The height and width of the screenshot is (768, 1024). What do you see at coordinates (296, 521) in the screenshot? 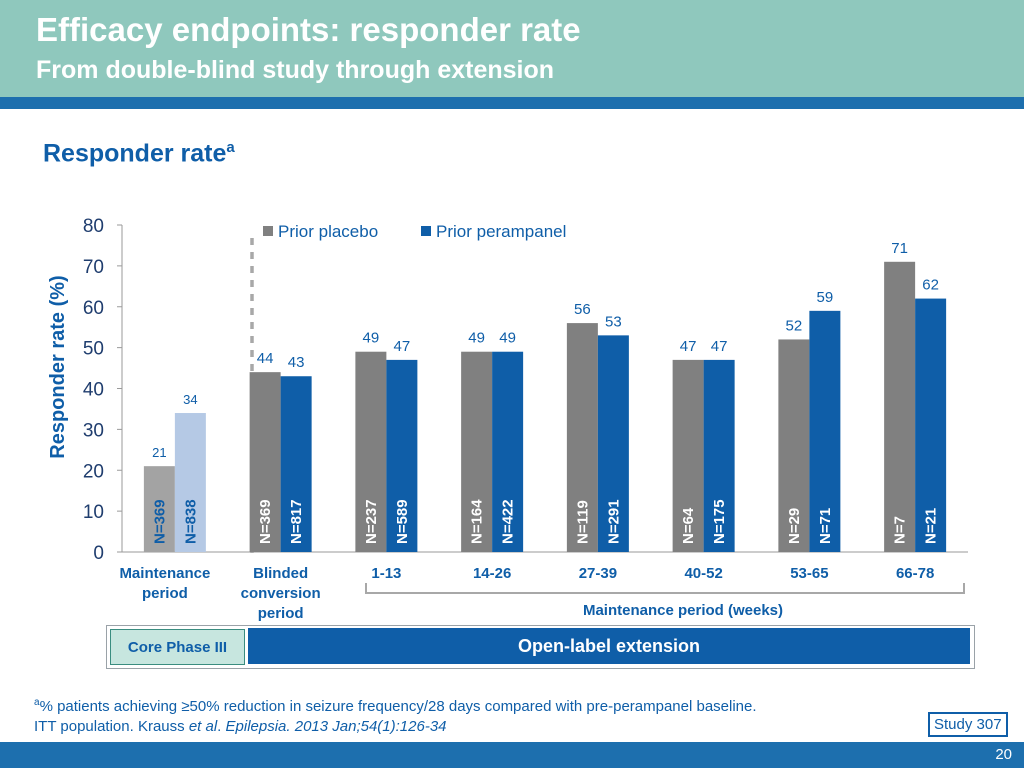
I see `n-label: N=817` at bounding box center [296, 521].